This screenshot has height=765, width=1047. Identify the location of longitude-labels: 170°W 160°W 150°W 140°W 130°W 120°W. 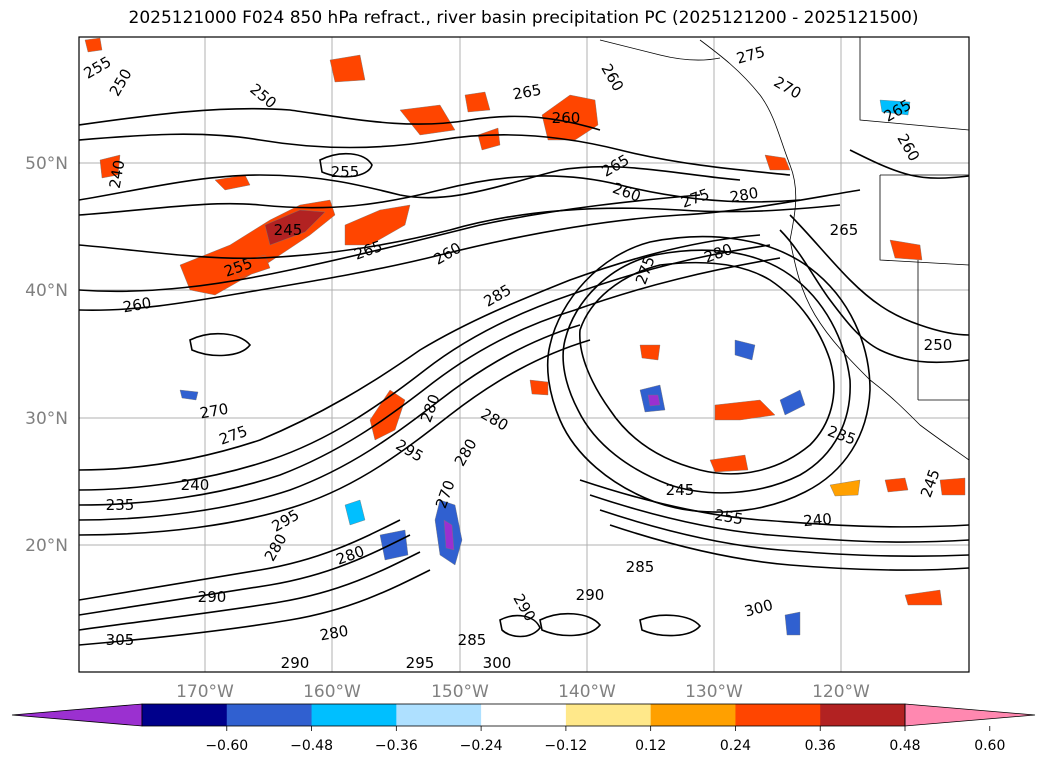
(523, 692).